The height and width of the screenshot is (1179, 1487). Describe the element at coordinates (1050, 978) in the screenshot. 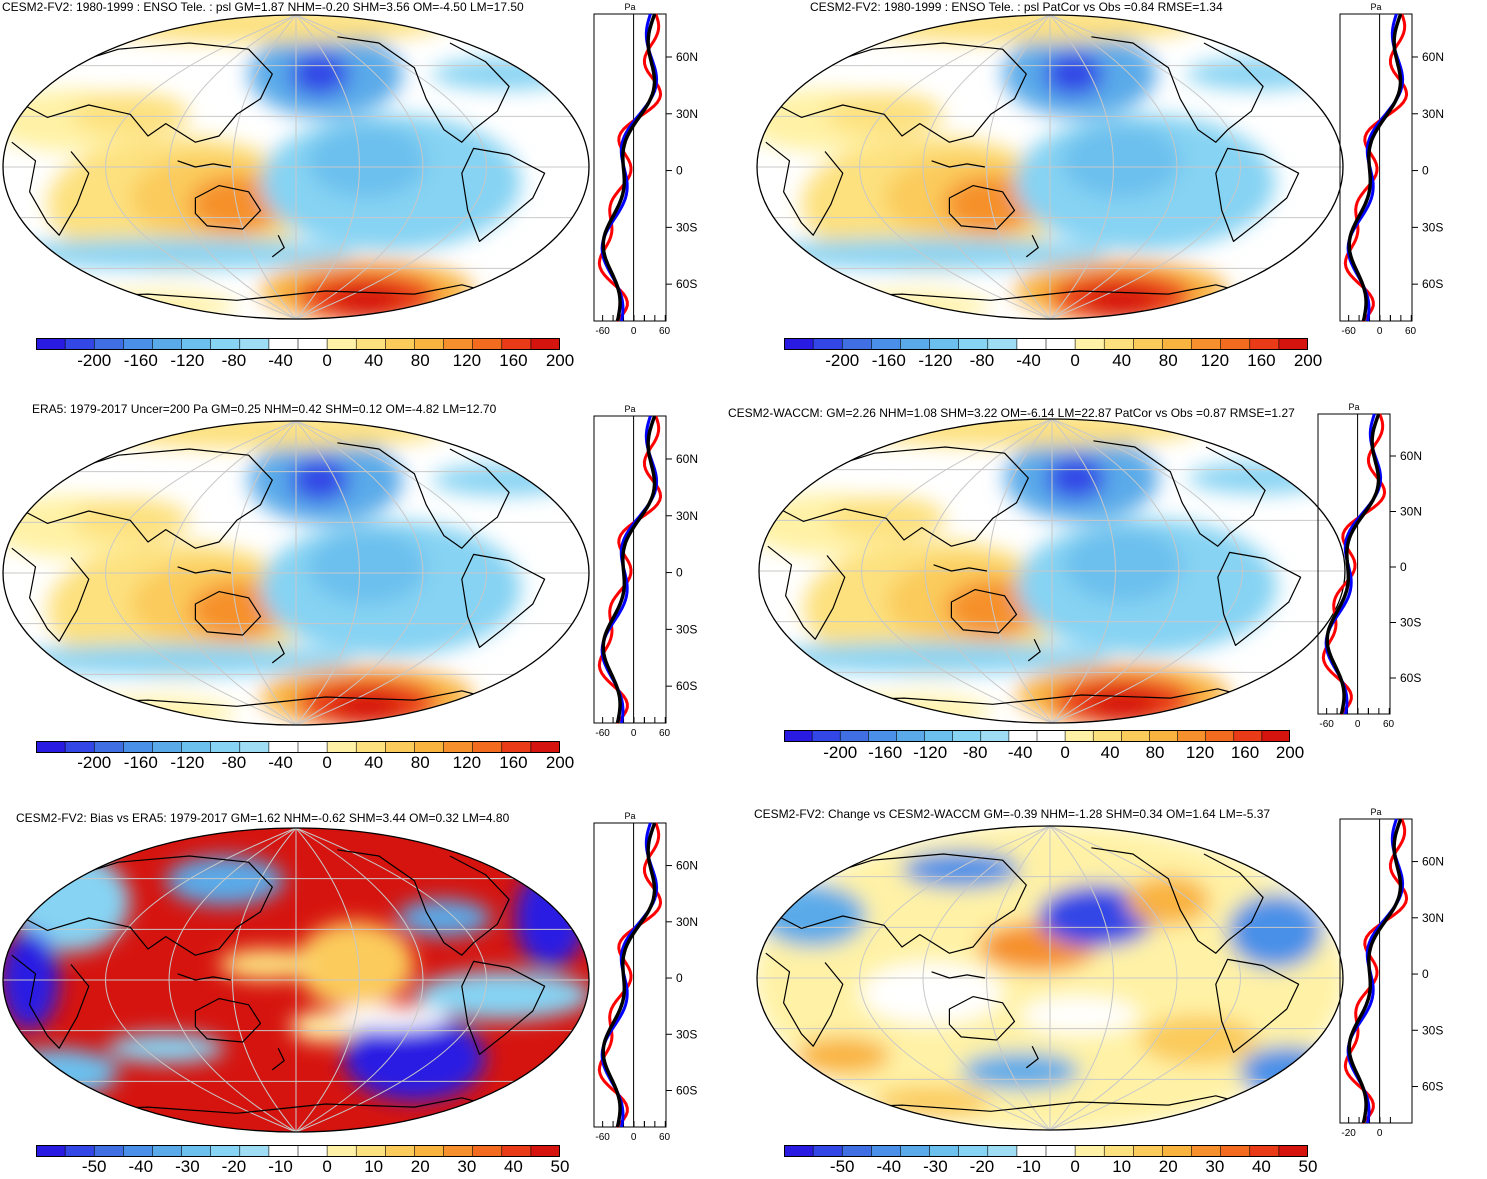

I see `map-outline` at that location.